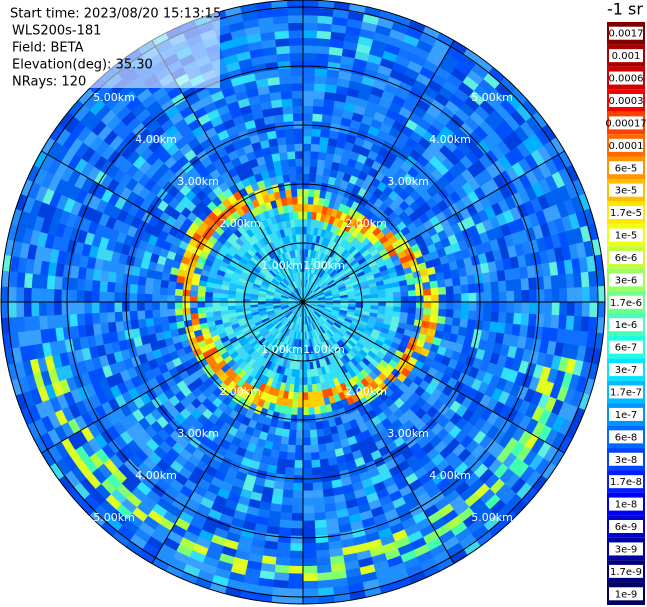 Image resolution: width=647 pixels, height=607 pixels. What do you see at coordinates (626, 594) in the screenshot?
I see `colorbar-label: 1e-9` at bounding box center [626, 594].